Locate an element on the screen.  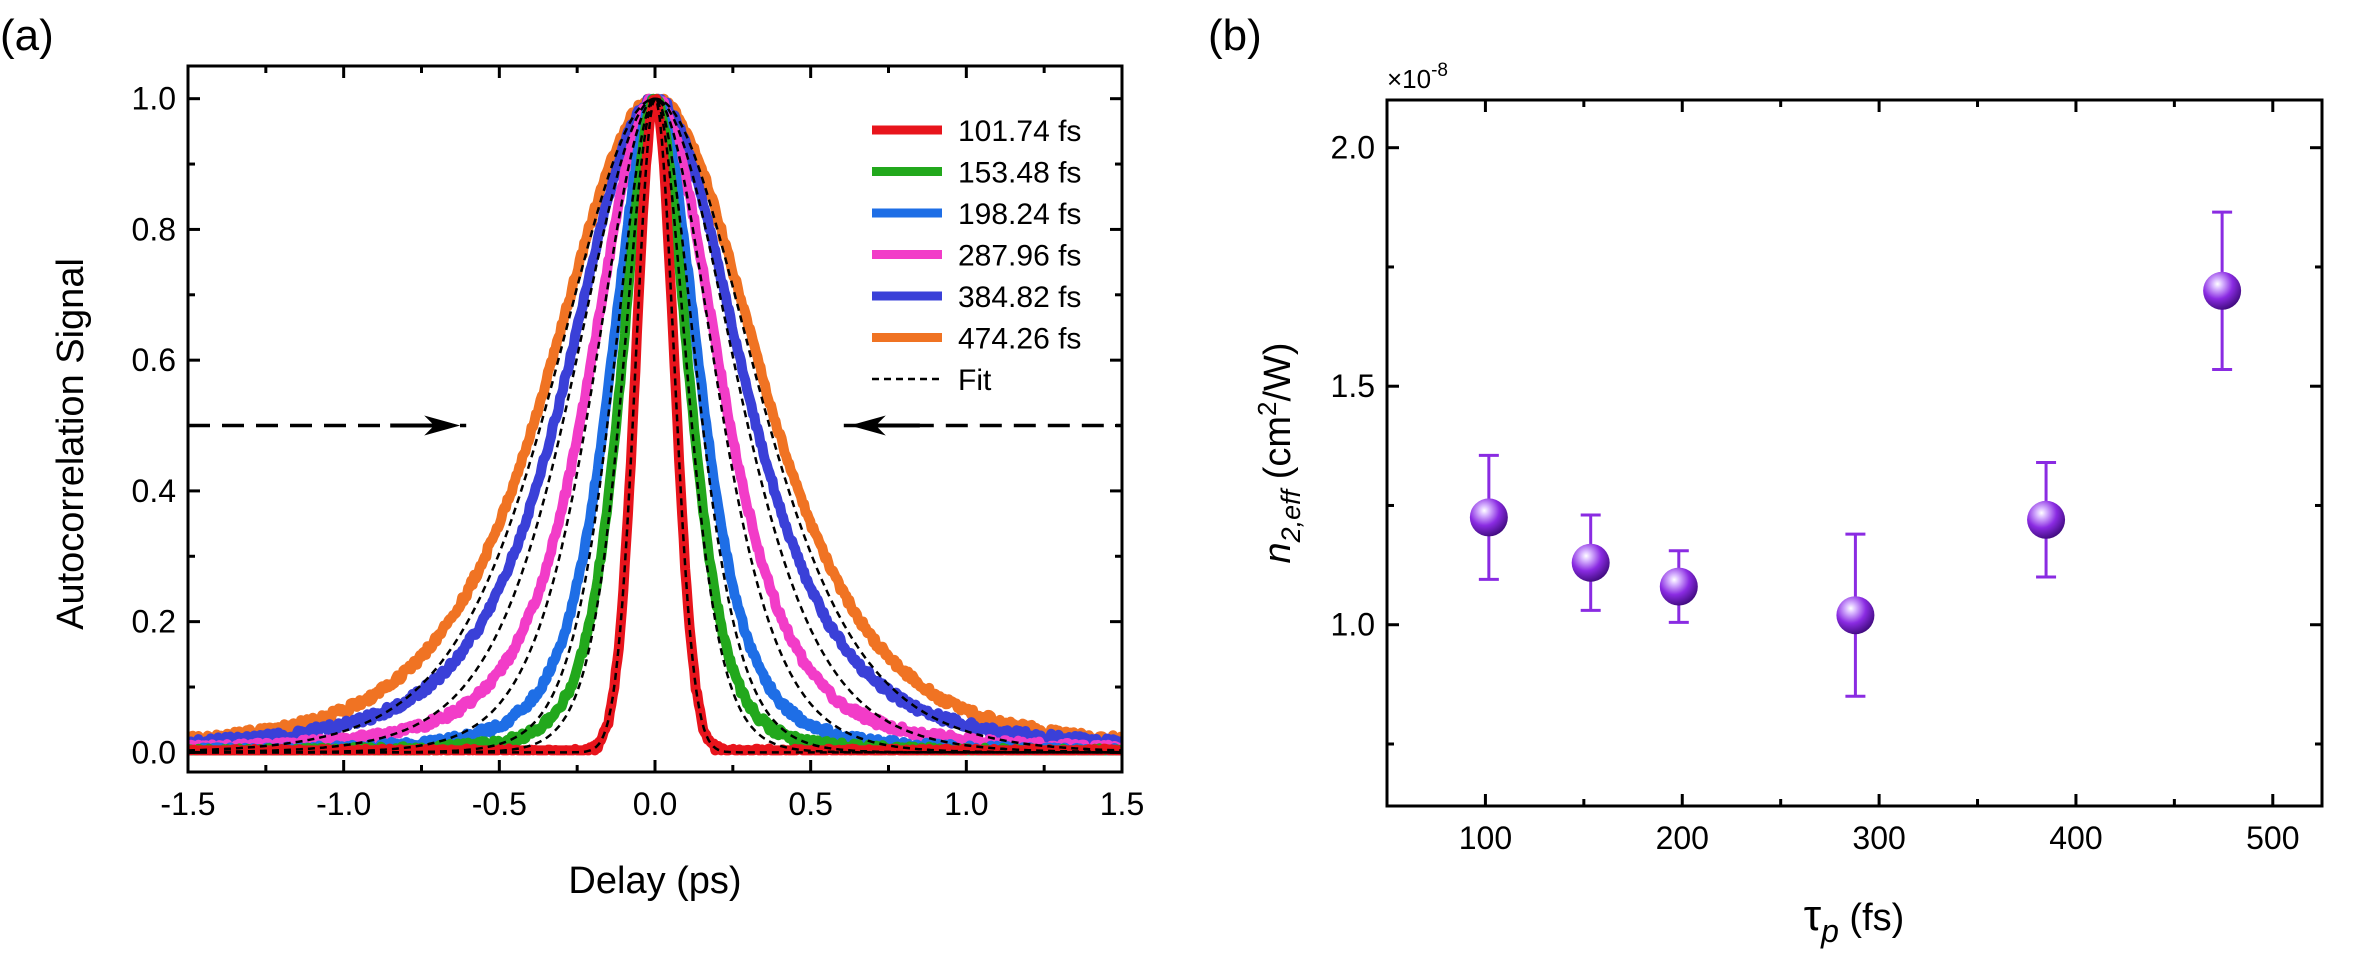
legend-label: 287.96 fs is located at coordinates (1019, 256).